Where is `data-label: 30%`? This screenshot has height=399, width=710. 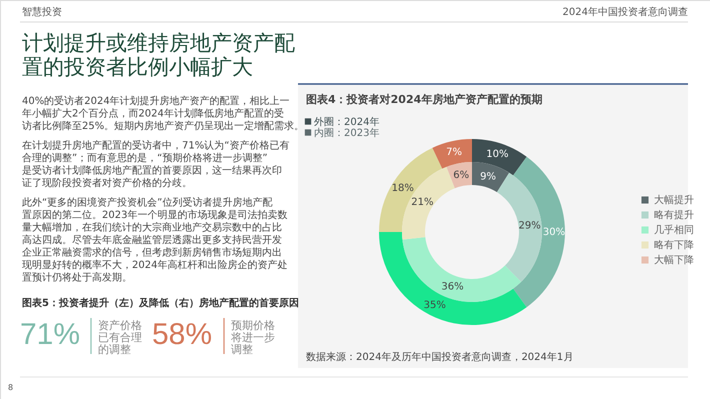
data-label: 30% is located at coordinates (554, 232).